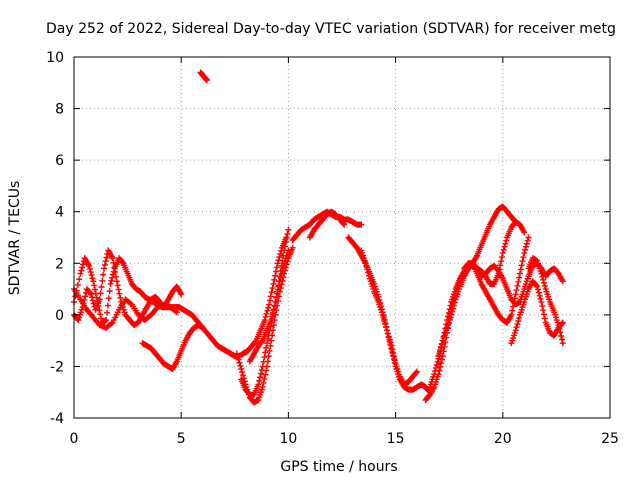 The height and width of the screenshot is (480, 640). Describe the element at coordinates (57, 419) in the screenshot. I see `y-tick-label: -4` at that location.